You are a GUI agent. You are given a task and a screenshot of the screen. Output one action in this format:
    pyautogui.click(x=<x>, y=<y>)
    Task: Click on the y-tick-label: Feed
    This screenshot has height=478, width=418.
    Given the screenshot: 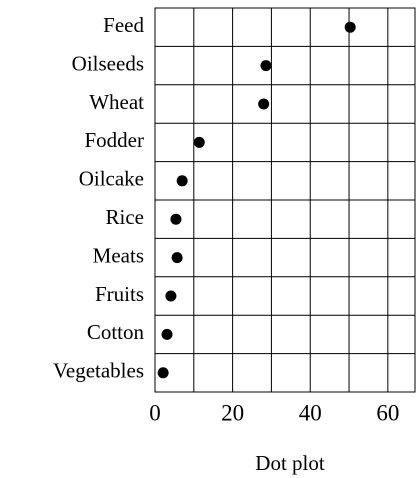 What is the action you would take?
    pyautogui.click(x=123, y=25)
    